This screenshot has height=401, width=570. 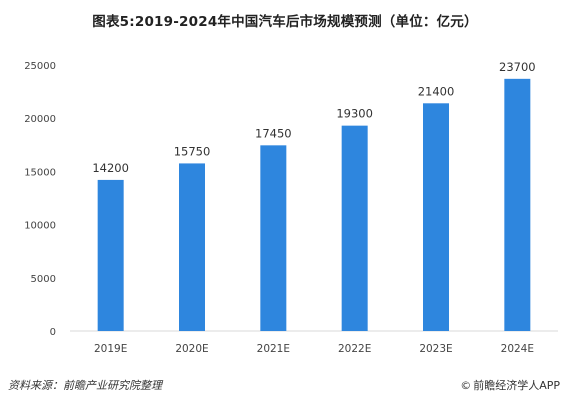 I want to click on x-tick-label: 2021E, so click(x=273, y=349).